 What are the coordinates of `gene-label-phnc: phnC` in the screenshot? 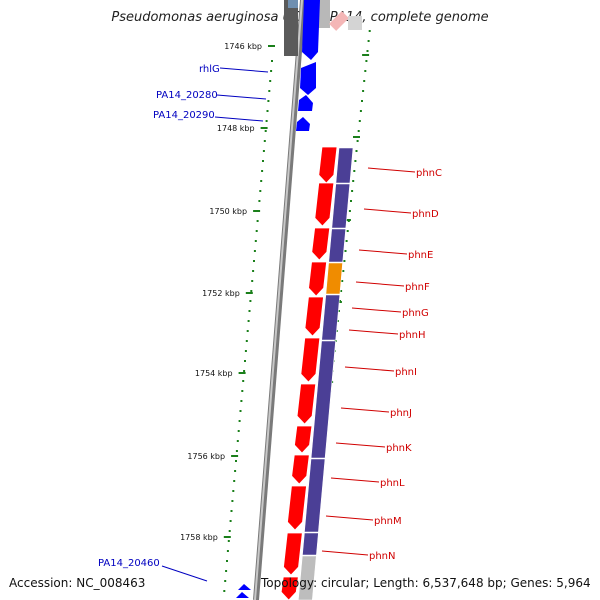 It's located at (429, 173).